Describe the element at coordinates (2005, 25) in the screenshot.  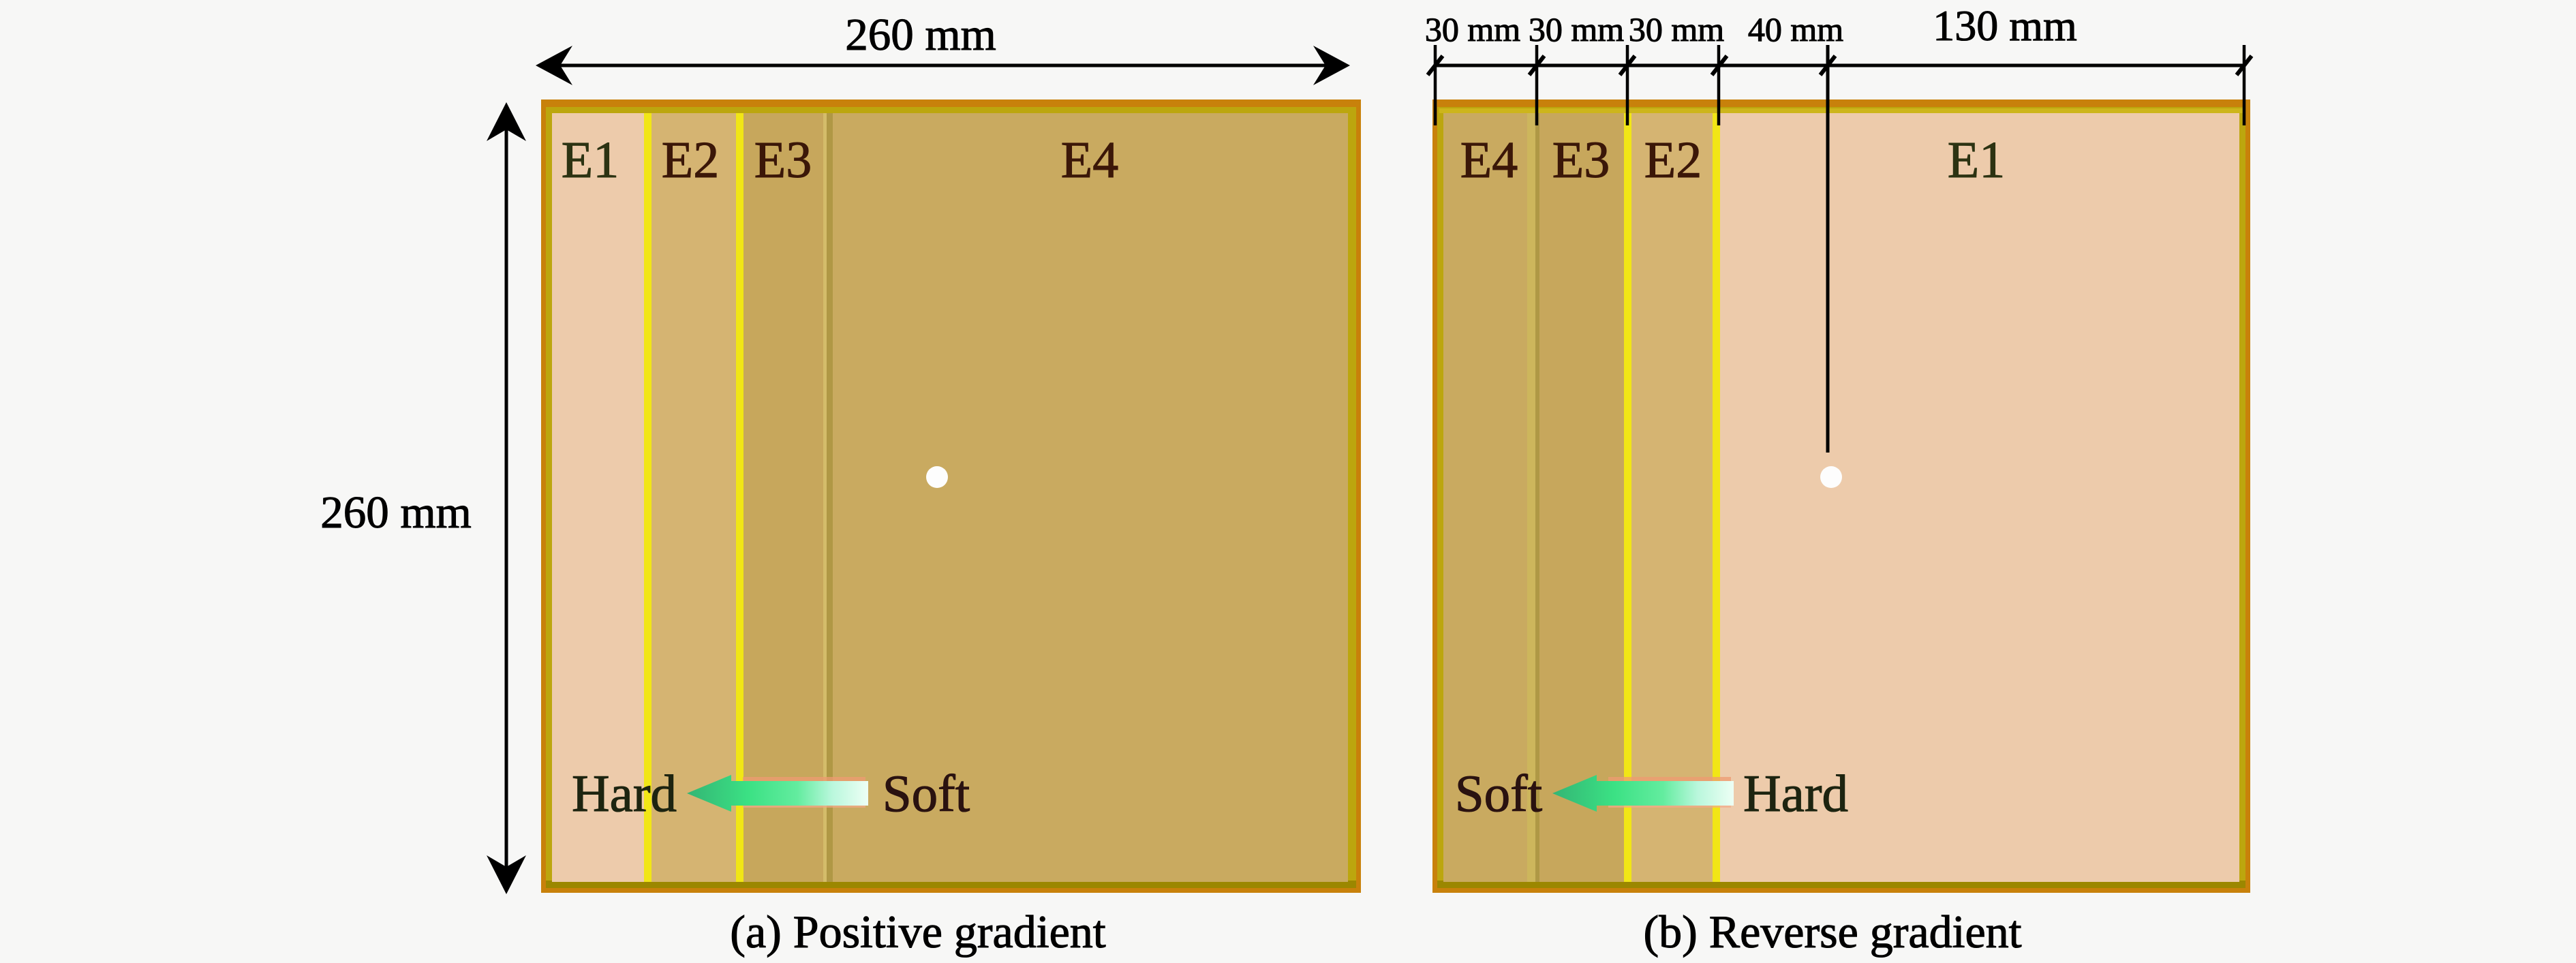
I see `svg-text: 130 mm` at that location.